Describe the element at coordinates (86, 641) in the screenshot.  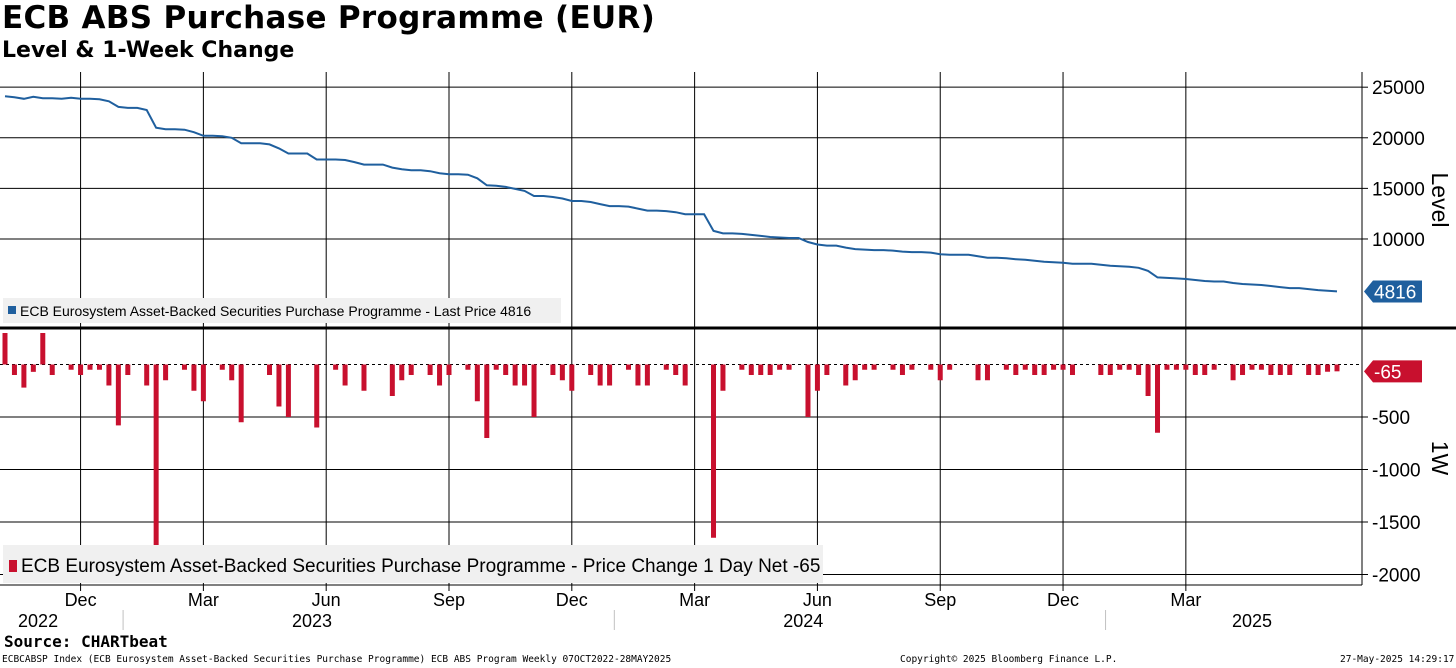
I see `source-note: Source: CHARTbeat` at that location.